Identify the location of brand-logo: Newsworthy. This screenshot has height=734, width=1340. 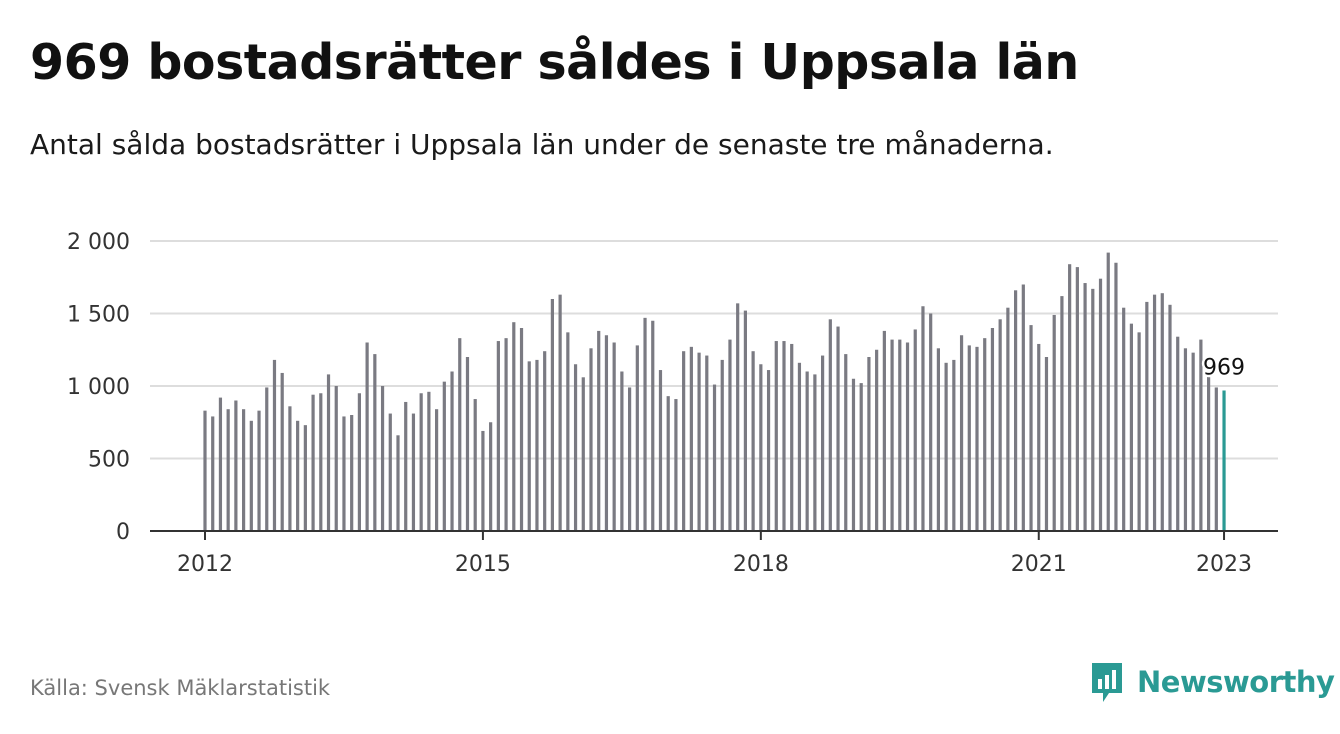
(1212, 682).